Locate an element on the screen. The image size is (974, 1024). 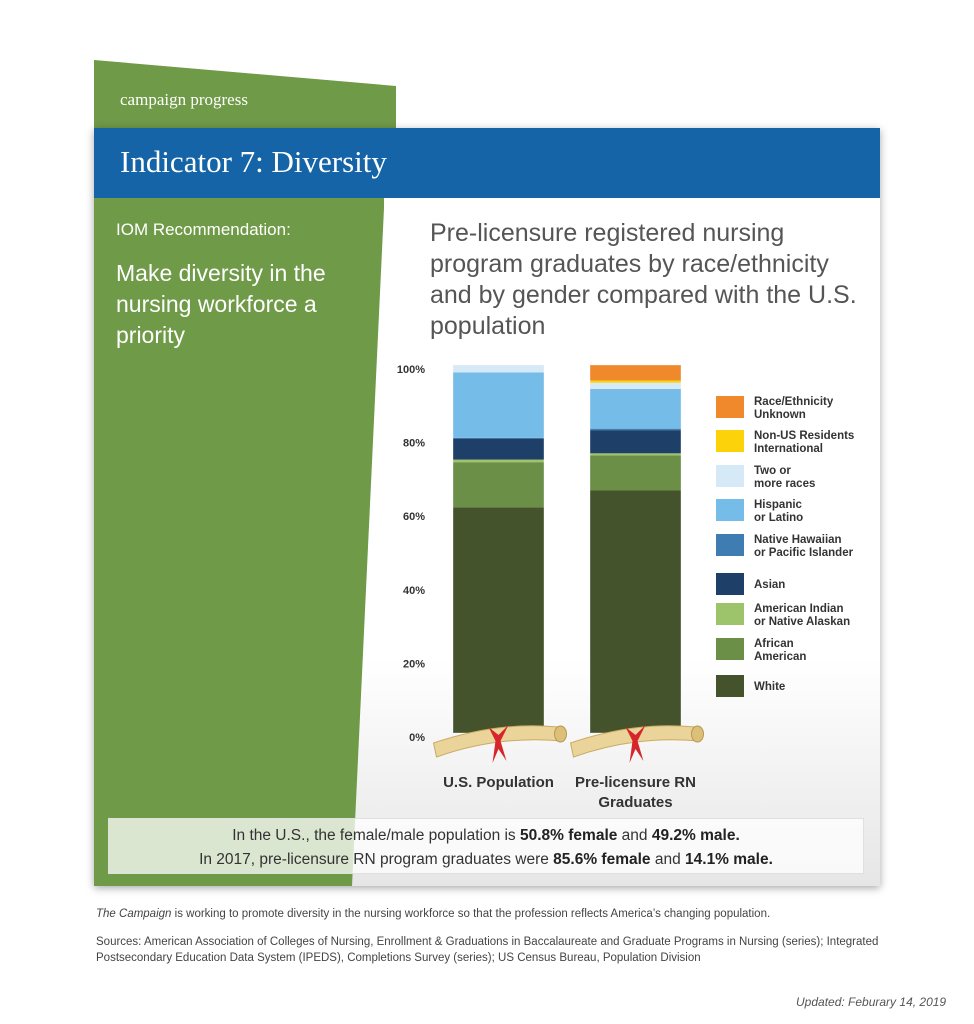
legend-label: Race/Ethnicity is located at coordinates (794, 402).